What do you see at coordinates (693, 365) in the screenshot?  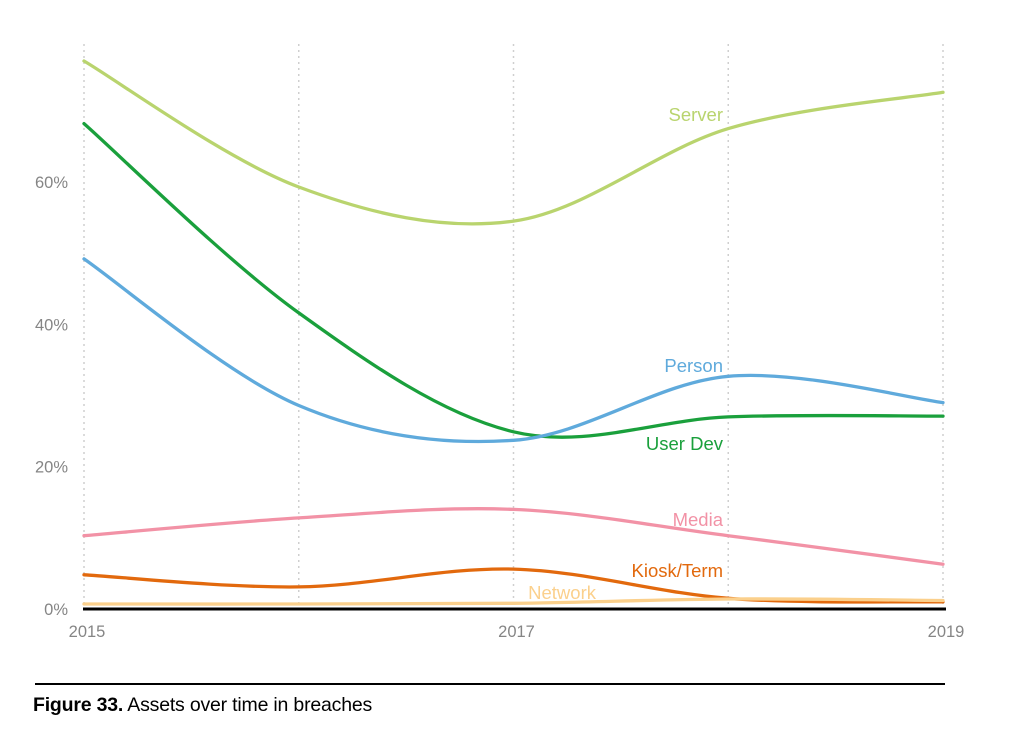 I see `series-label-person: Person` at bounding box center [693, 365].